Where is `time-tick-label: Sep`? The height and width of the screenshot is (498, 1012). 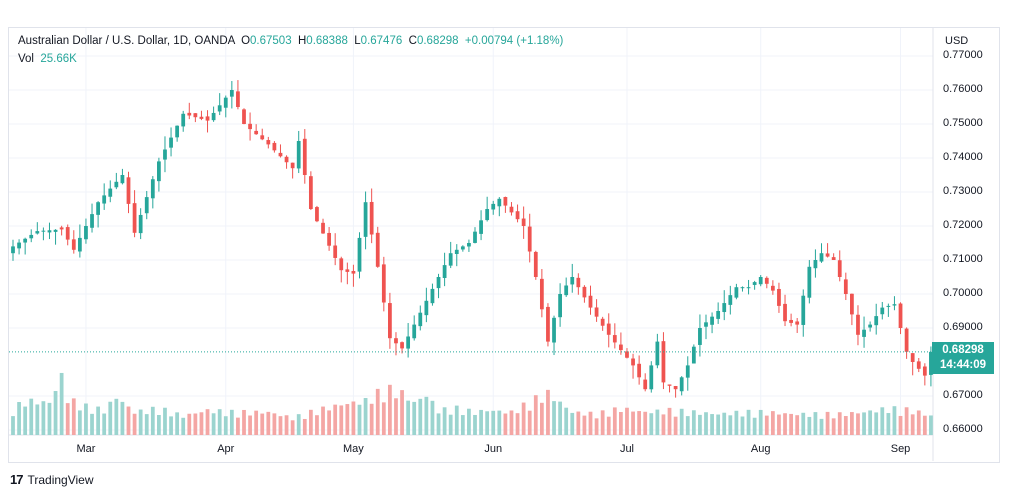 time-tick-label: Sep is located at coordinates (900, 449).